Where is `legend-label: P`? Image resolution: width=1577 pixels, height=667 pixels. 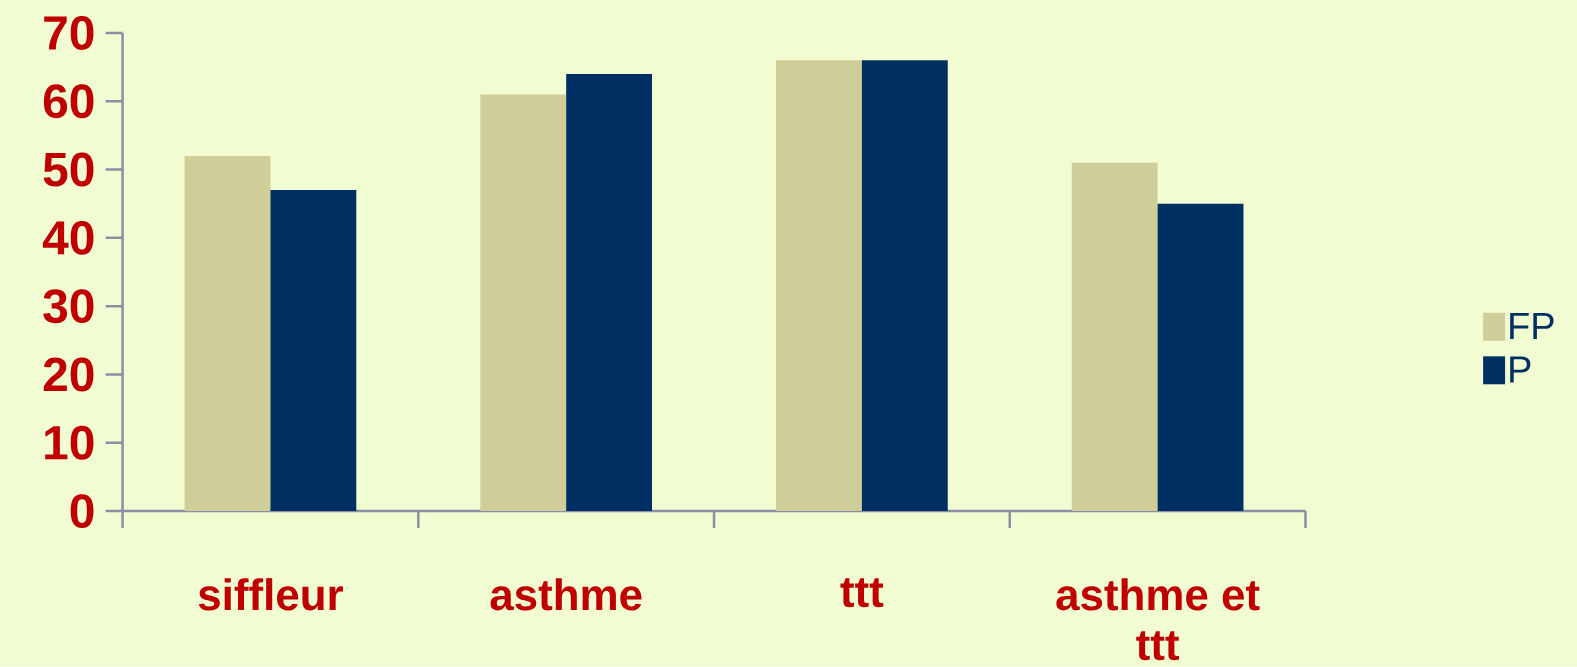 legend-label: P is located at coordinates (1520, 369).